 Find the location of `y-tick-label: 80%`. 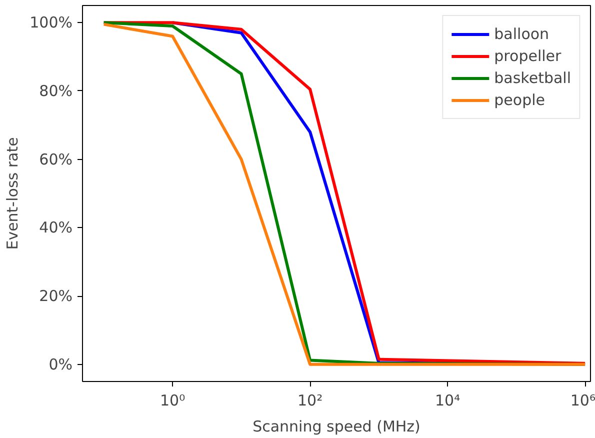

y-tick-label: 80% is located at coordinates (56, 91).